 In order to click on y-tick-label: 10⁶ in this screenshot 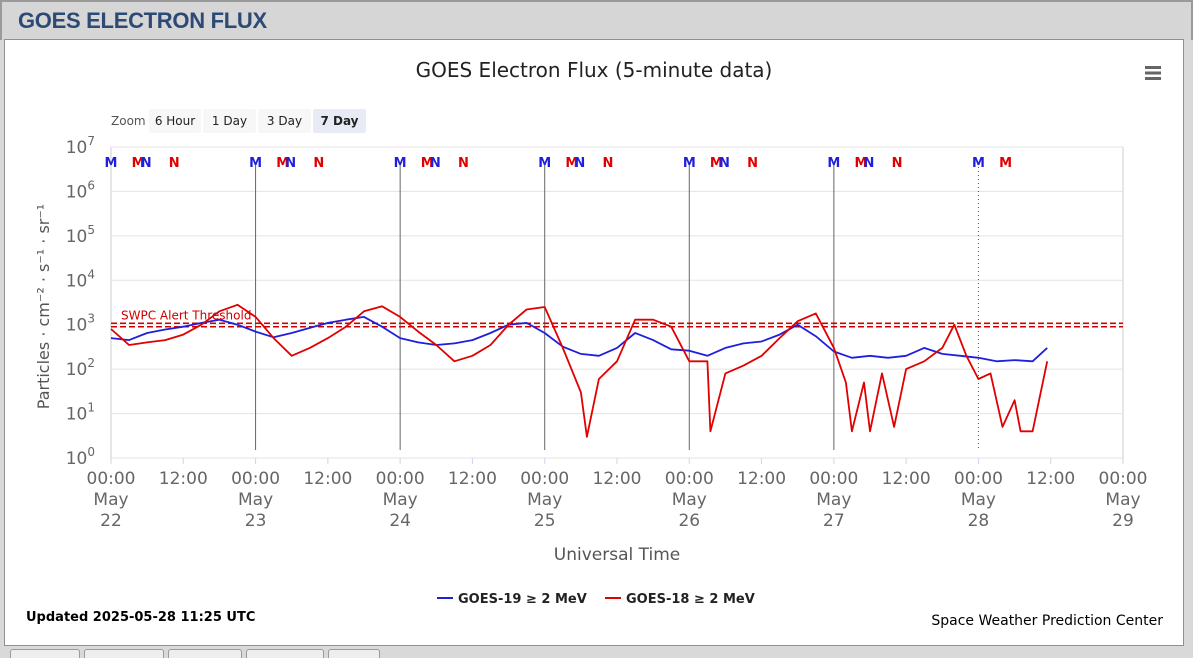, I will do `click(80, 190)`.